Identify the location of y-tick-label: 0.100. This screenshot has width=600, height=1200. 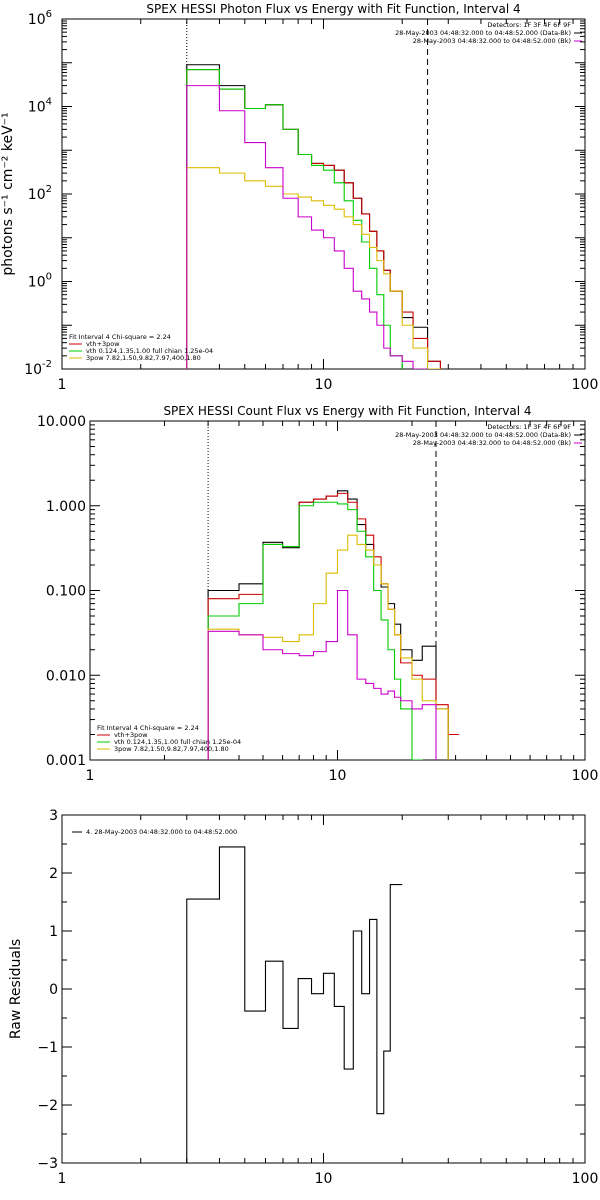
(66, 592).